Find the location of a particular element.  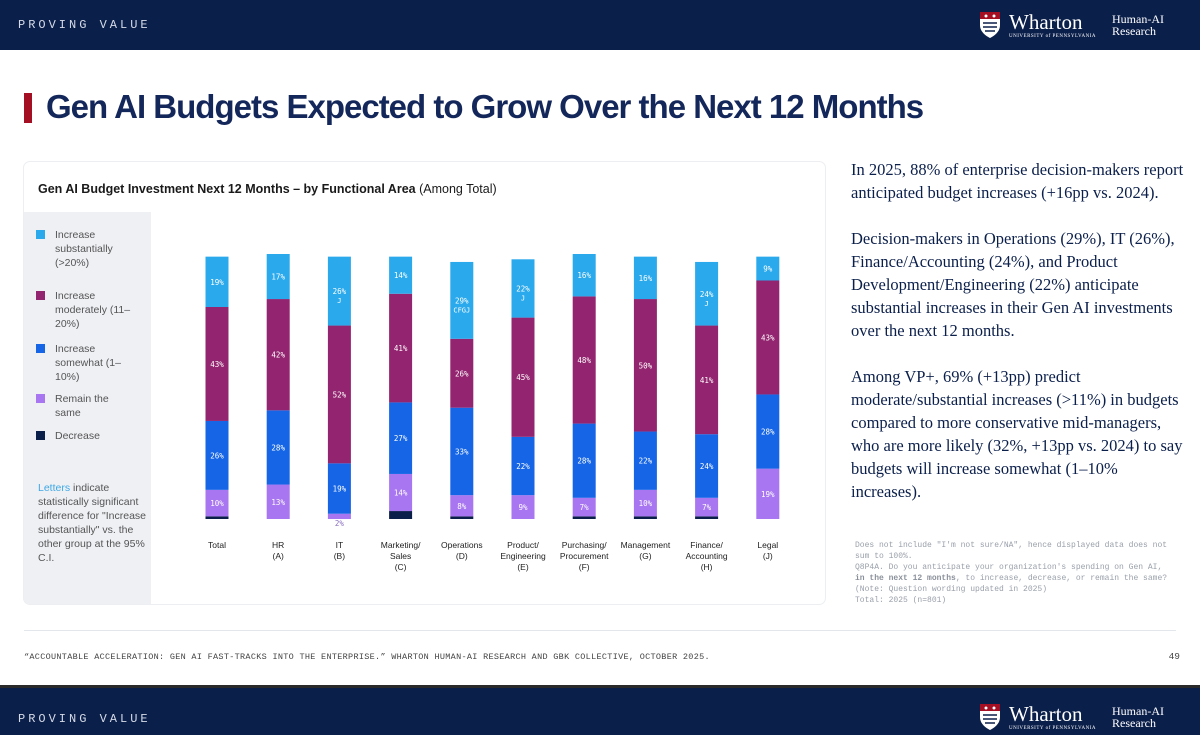

legend-label: Increase substantially (>20%) is located at coordinates (84, 249).